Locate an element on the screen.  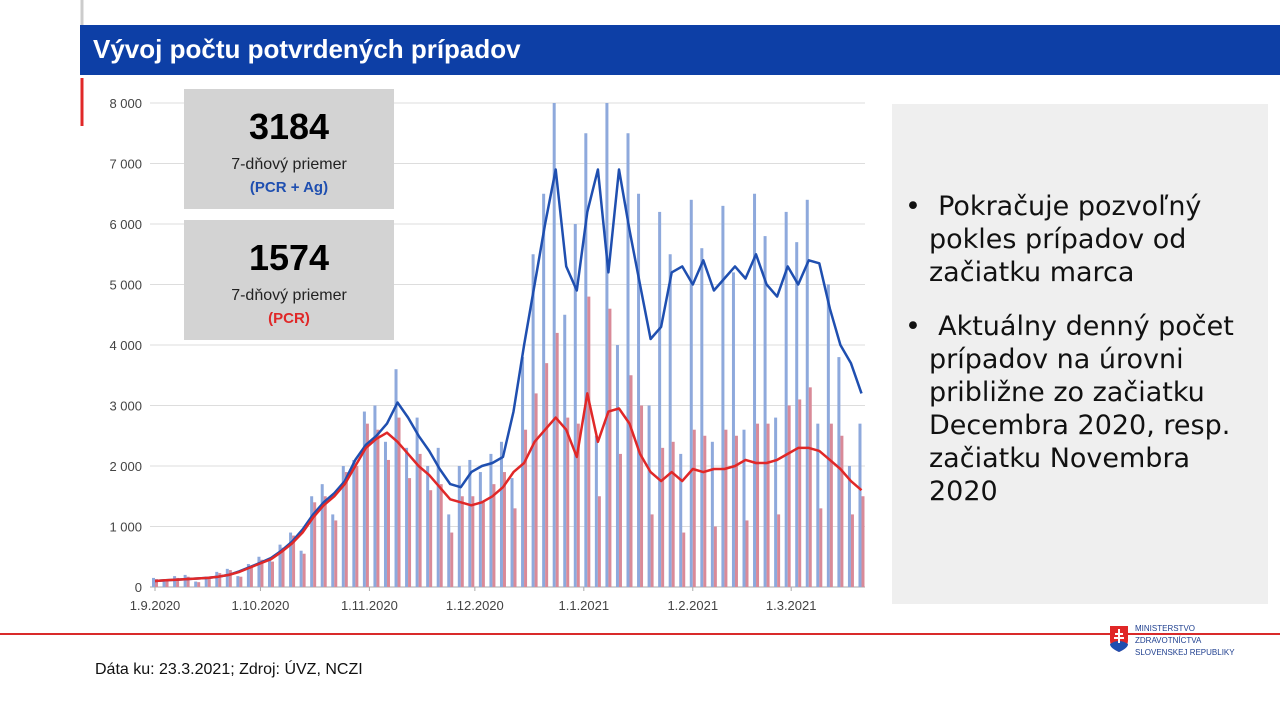
y-tick-label: 3 000 is located at coordinates (125, 406).